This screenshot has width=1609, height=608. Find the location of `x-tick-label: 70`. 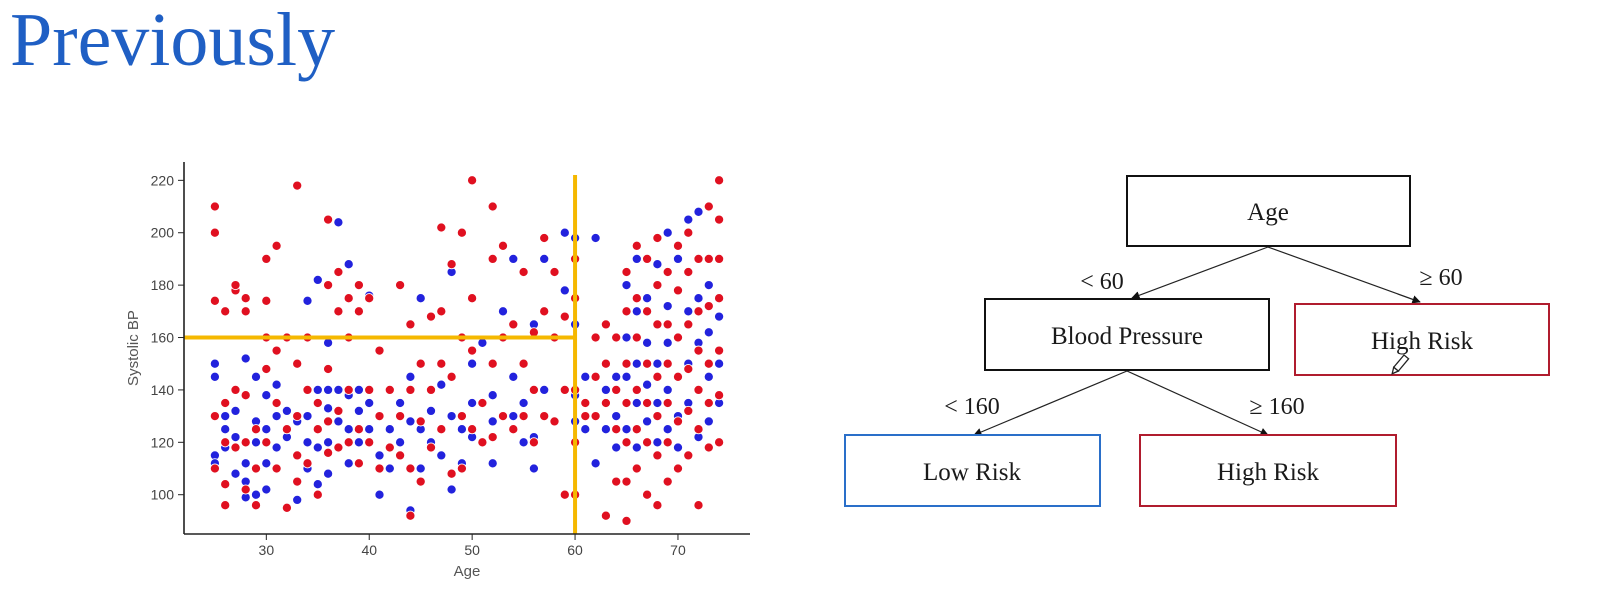

x-tick-label: 70 is located at coordinates (678, 550).